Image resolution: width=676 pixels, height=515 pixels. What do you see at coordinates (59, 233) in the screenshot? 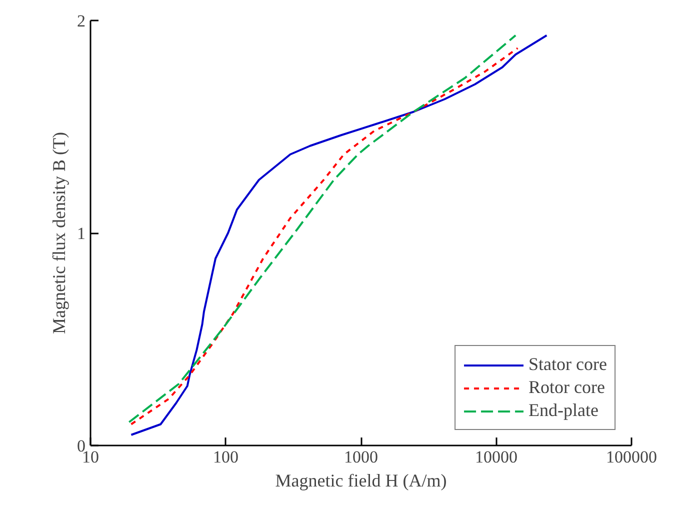
I see `y-axis-title: Magnetic flux density B (T)` at bounding box center [59, 233].